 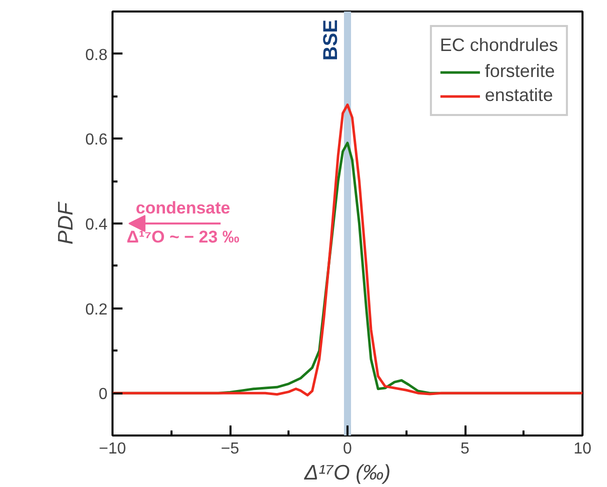 I want to click on band-label: BSE, so click(x=331, y=40).